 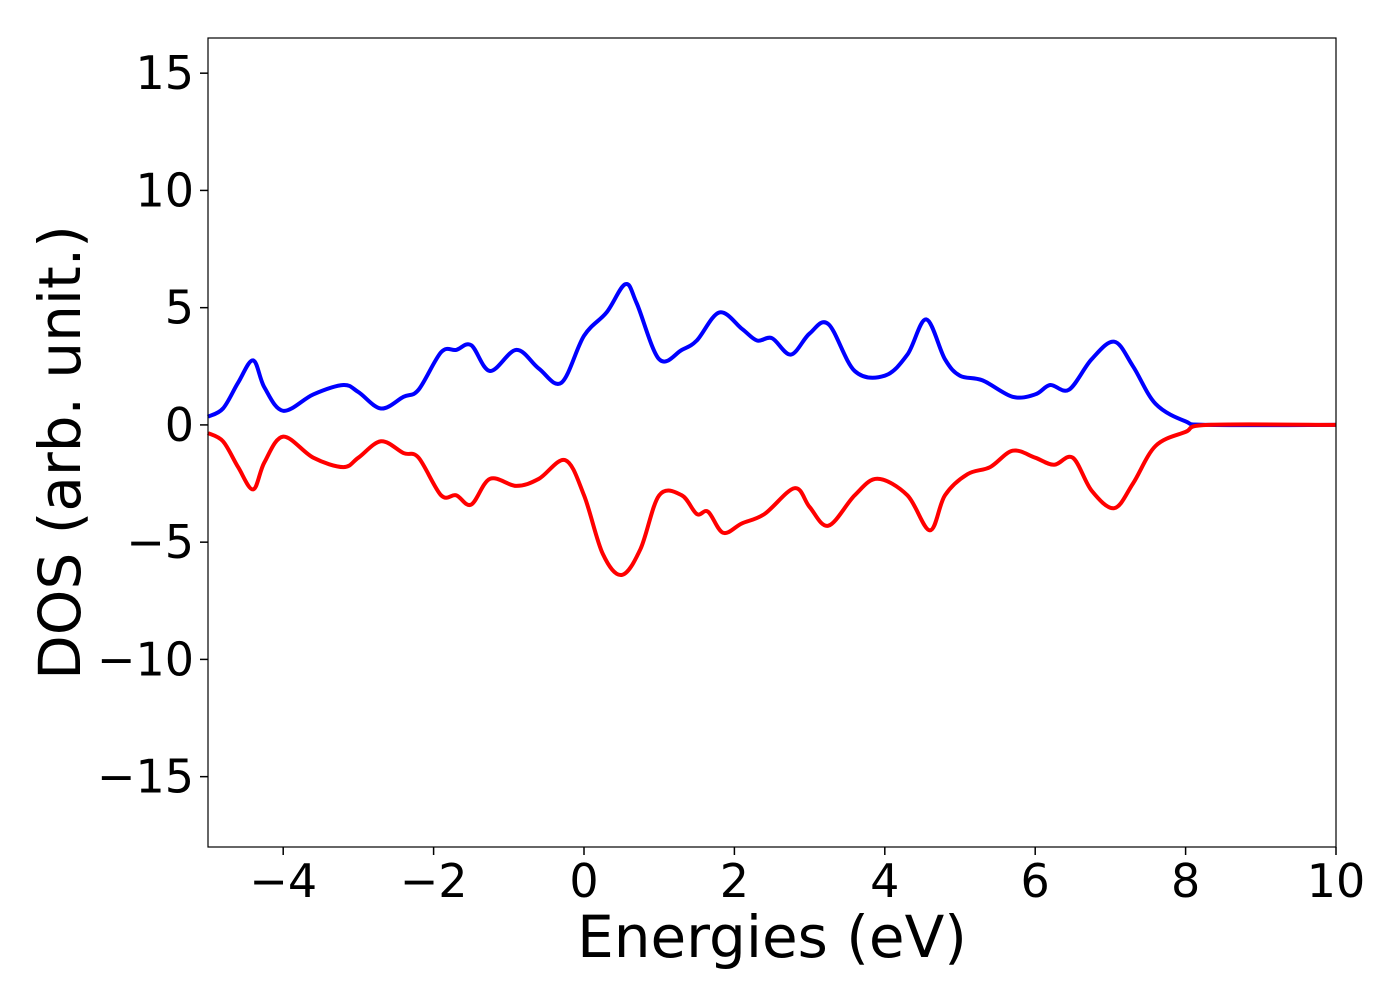 I want to click on y-axis-label: DOS (arb. unit.), so click(x=60, y=452).